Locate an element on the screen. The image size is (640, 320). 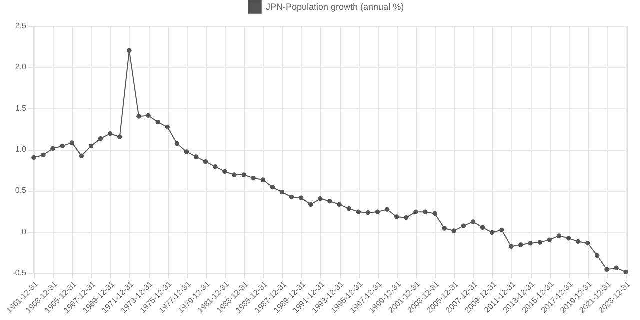
y-tick-label: 0.5 is located at coordinates (21, 191).